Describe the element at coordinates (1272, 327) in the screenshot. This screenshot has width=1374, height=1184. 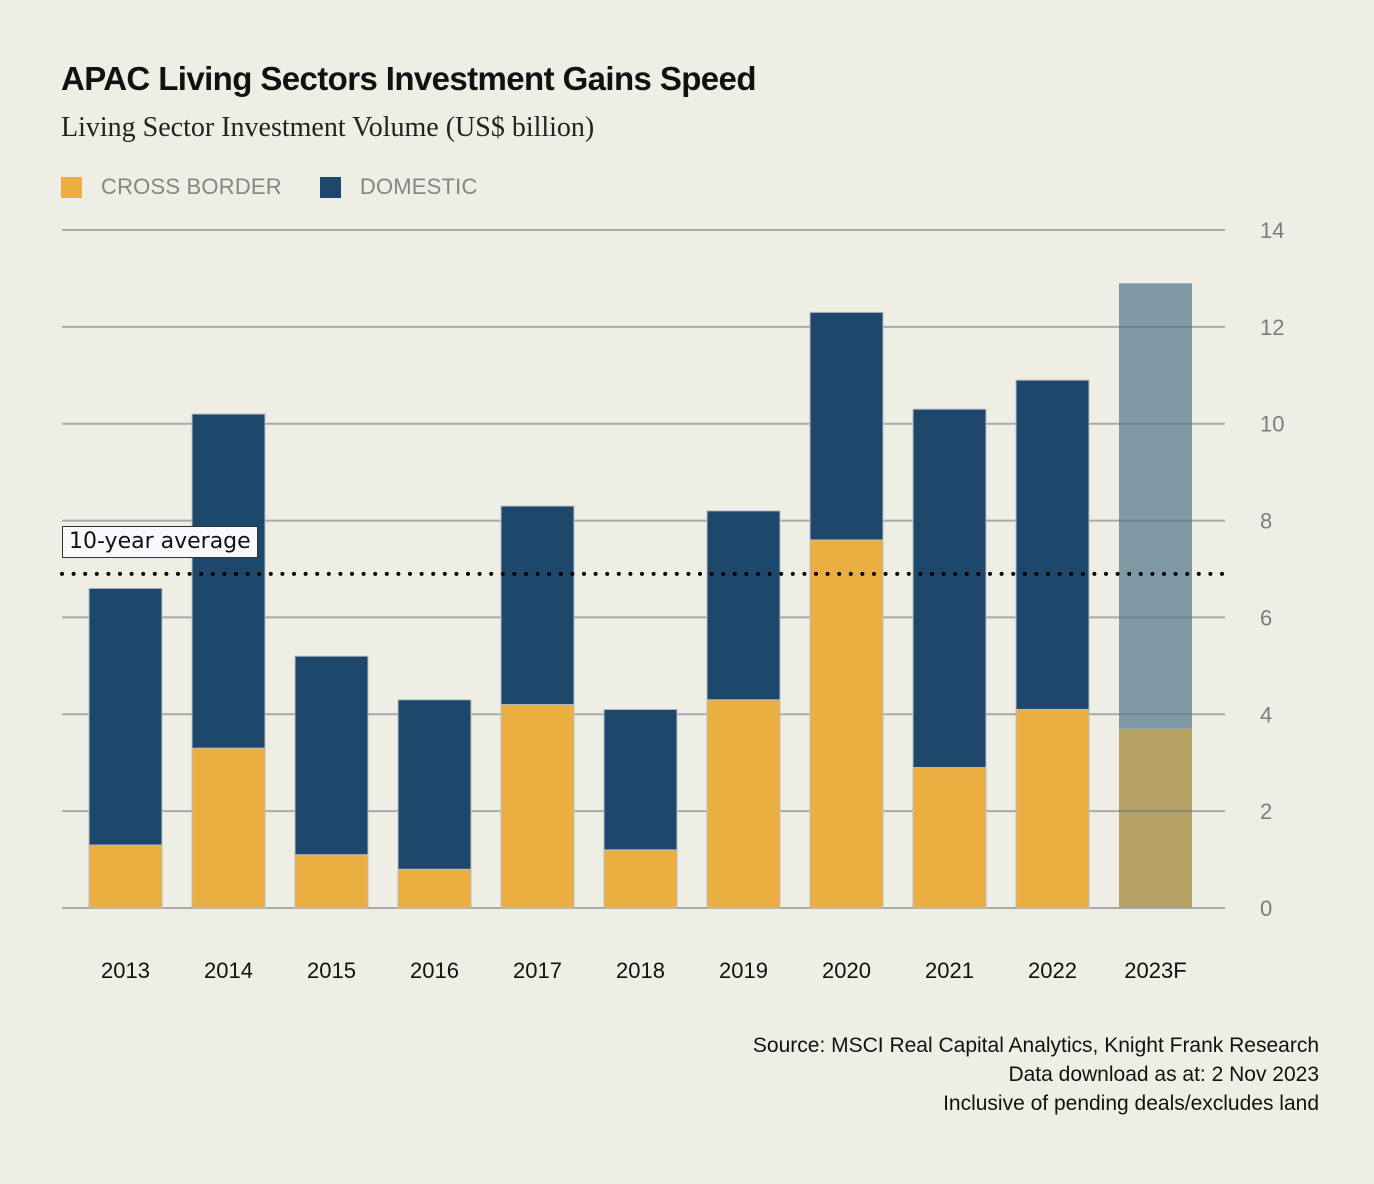
I see `y-tick-label: 12` at that location.